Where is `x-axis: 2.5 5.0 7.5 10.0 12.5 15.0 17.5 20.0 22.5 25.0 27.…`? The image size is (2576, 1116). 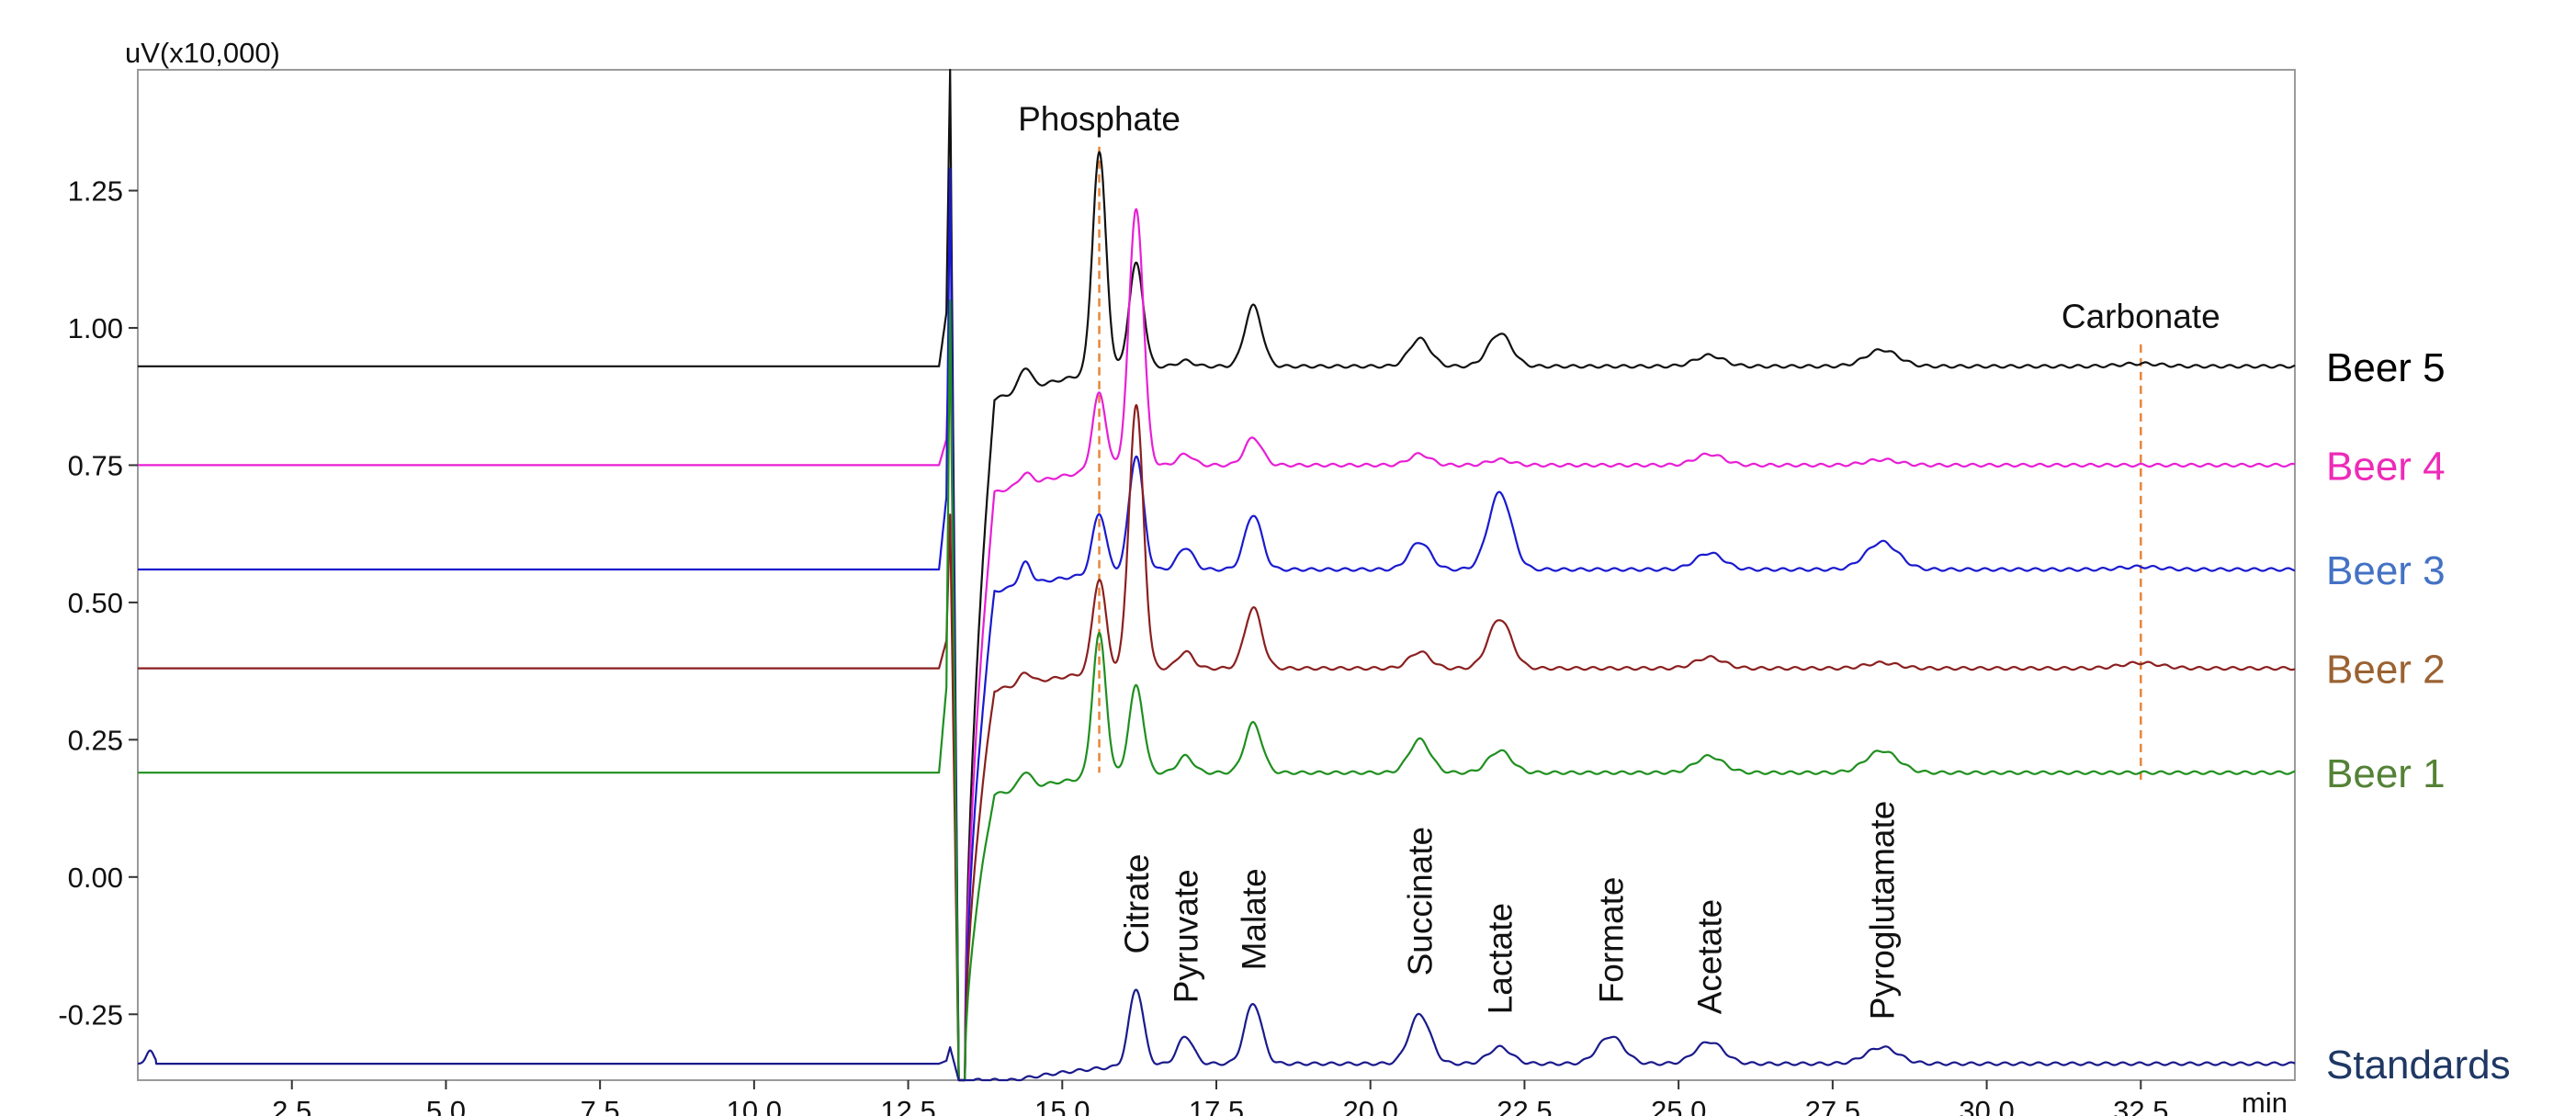 x-axis: 2.5 5.0 7.5 10.0 12.5 15.0 17.5 20.0 22.5 25.0 27.… is located at coordinates (1220, 1098).